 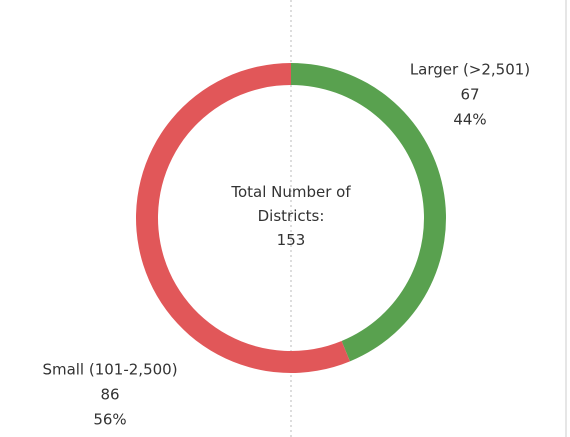 I want to click on center-total: 153, so click(x=291, y=240).